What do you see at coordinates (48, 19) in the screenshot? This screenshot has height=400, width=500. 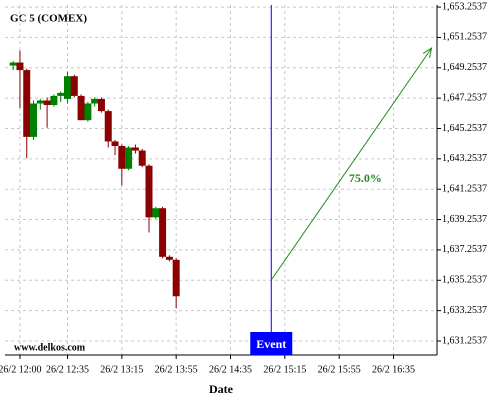 I see `chart-title: GC 5 (COMEX)` at bounding box center [48, 19].